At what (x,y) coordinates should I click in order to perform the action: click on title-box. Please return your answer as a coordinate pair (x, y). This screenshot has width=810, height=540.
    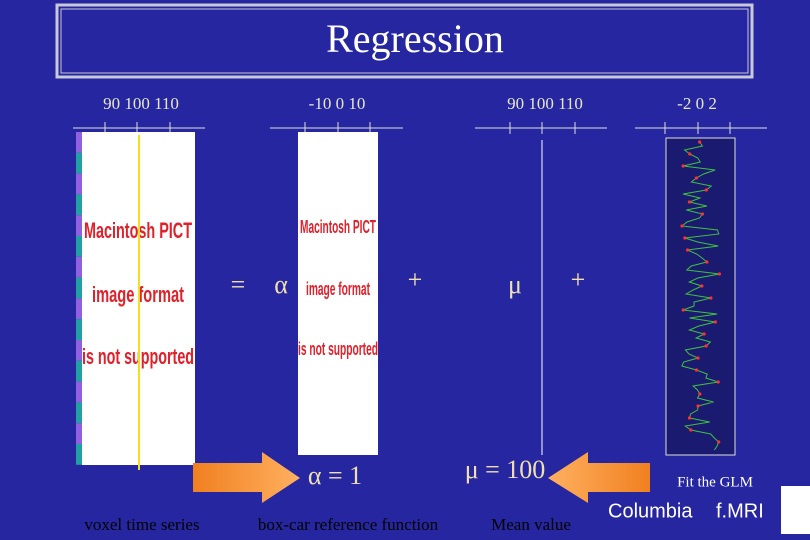
    Looking at the image, I should click on (404, 41).